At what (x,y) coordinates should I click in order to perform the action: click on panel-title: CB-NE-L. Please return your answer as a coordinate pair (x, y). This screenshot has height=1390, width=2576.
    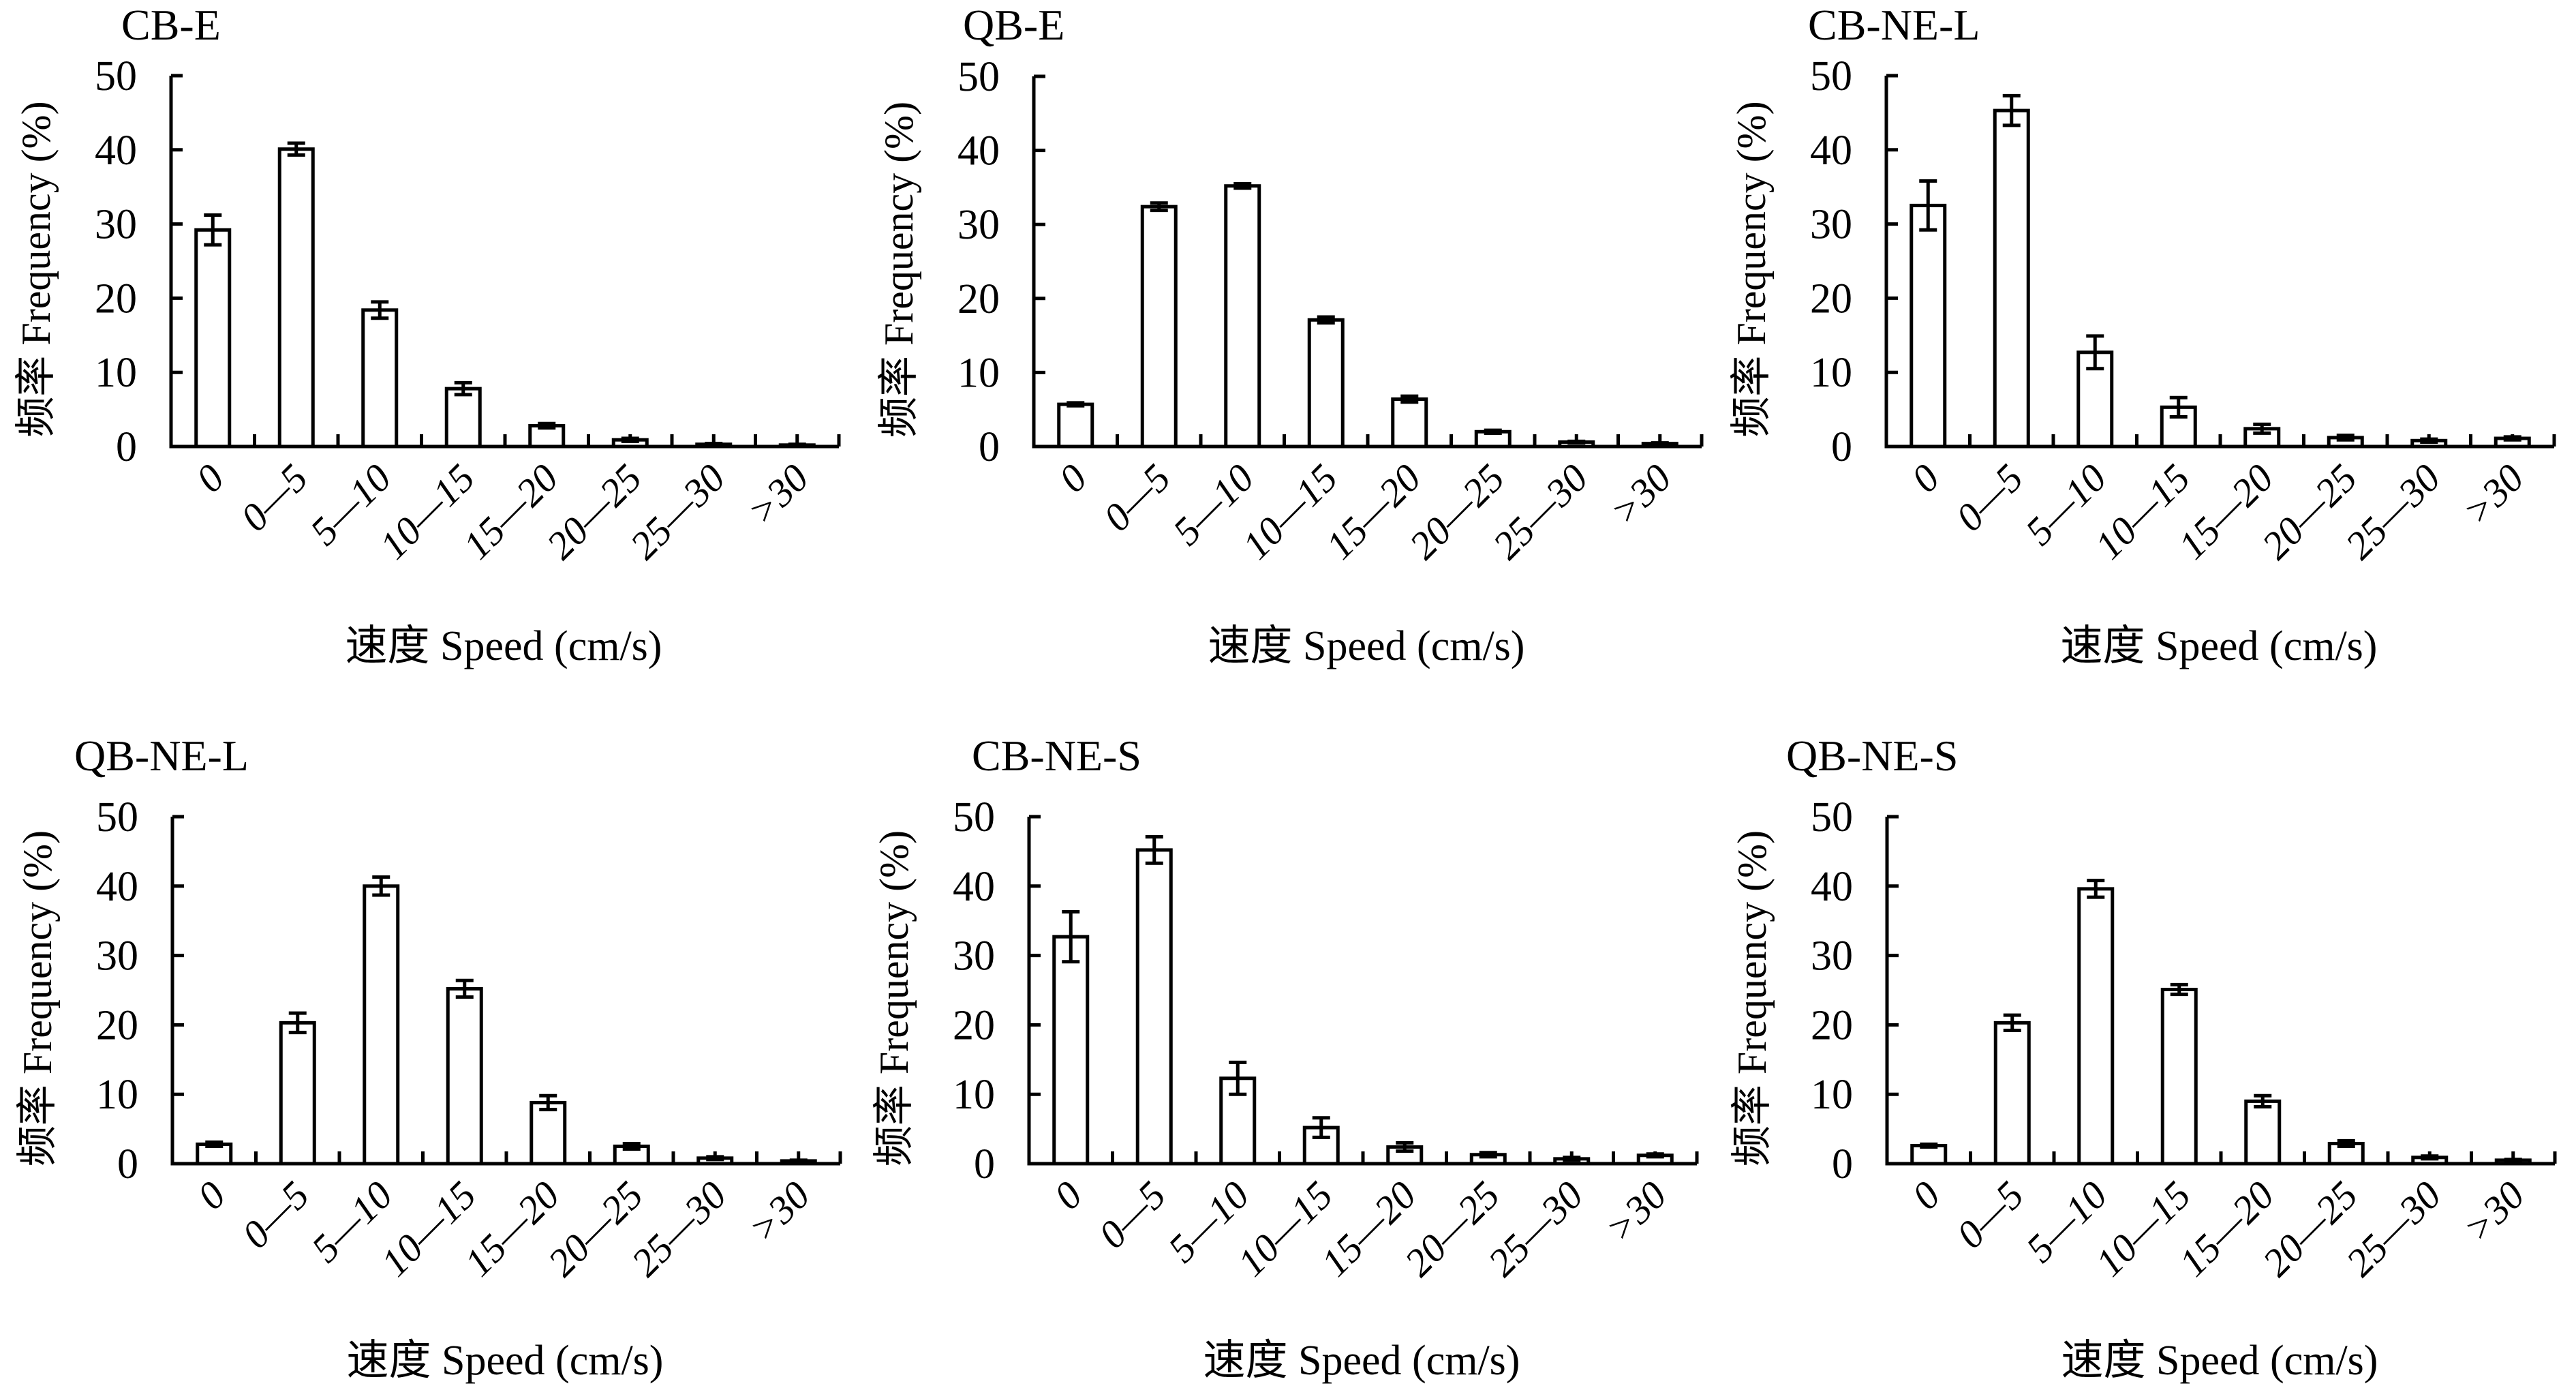
    Looking at the image, I should click on (1894, 25).